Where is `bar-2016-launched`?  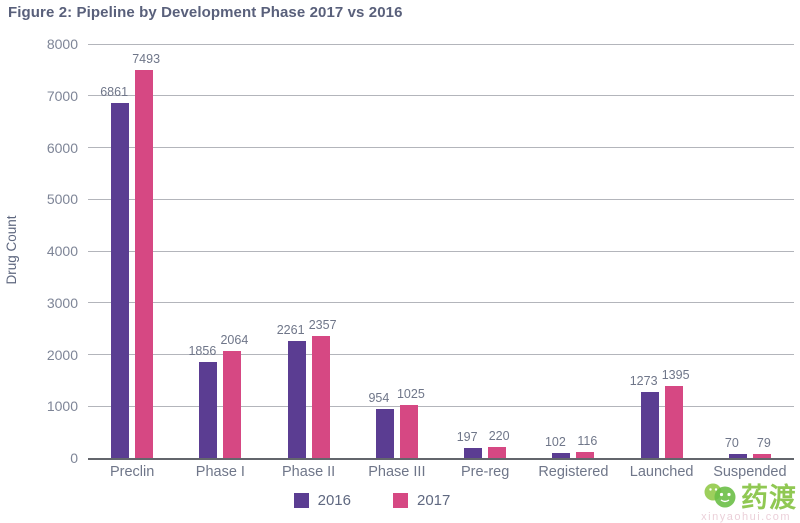
bar-2016-launched is located at coordinates (649, 425).